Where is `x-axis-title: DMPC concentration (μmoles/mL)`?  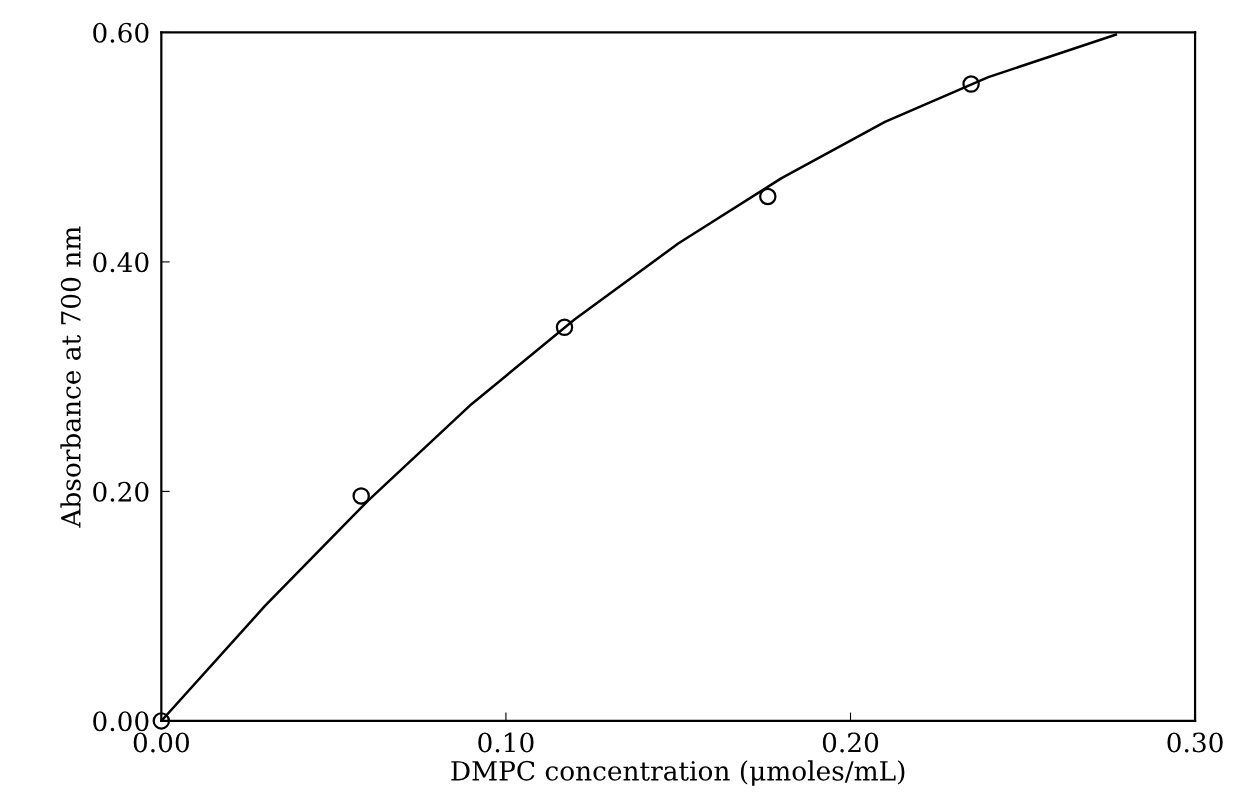 x-axis-title: DMPC concentration (μmoles/mL) is located at coordinates (678, 773).